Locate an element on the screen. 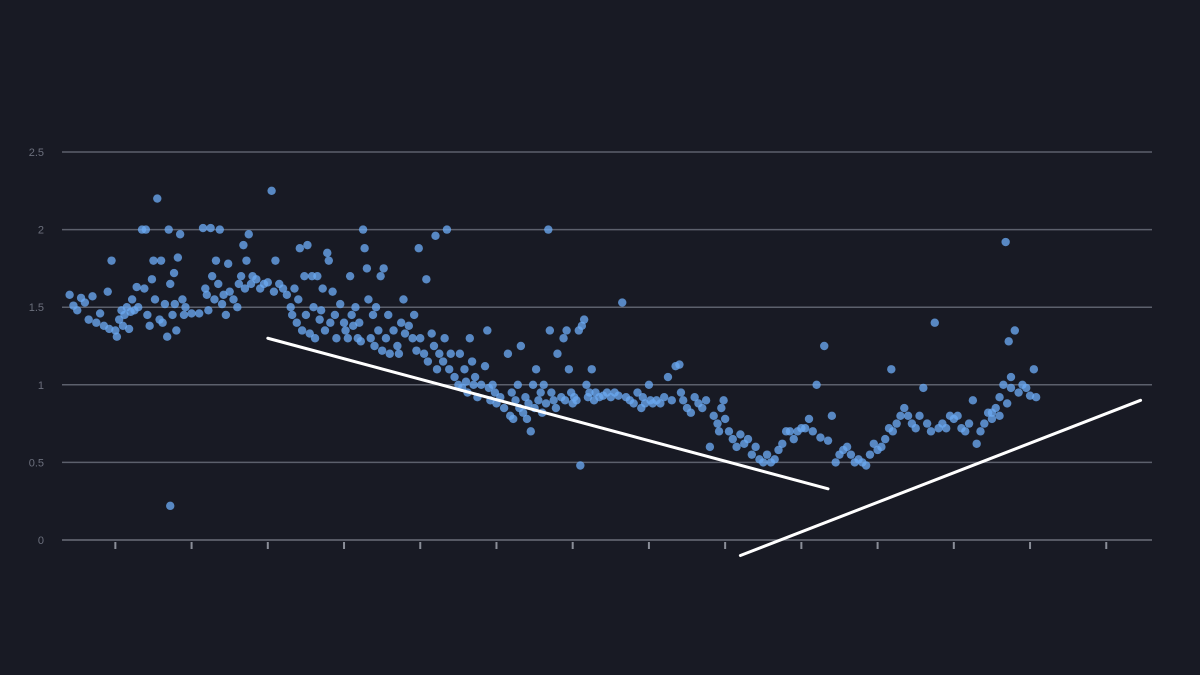  x-ticks is located at coordinates (611, 545).